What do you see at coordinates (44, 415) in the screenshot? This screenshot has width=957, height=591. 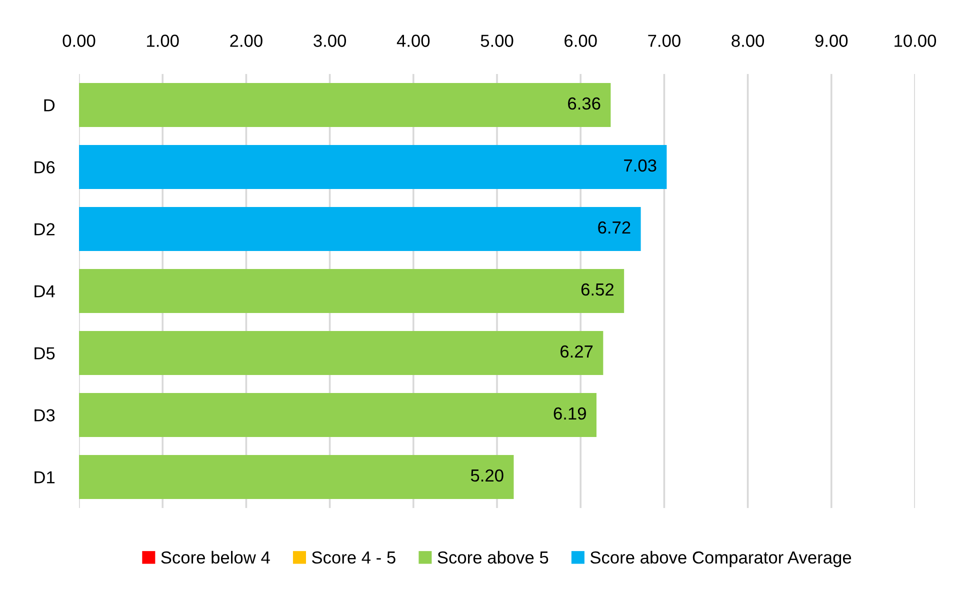 I see `y-tick-label: D3` at bounding box center [44, 415].